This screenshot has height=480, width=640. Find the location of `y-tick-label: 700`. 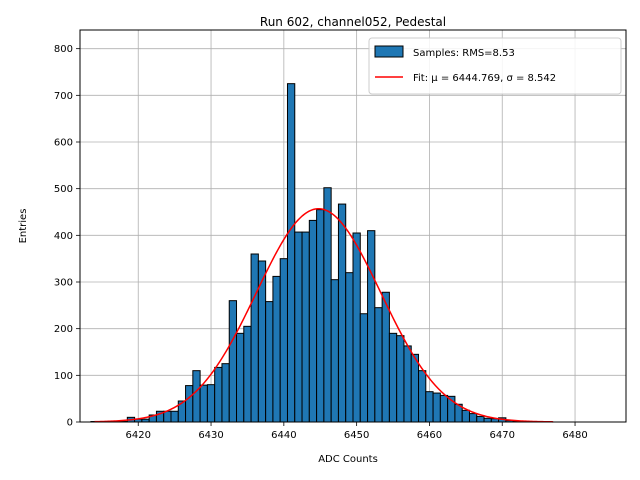

y-tick-label: 700 is located at coordinates (63, 96).